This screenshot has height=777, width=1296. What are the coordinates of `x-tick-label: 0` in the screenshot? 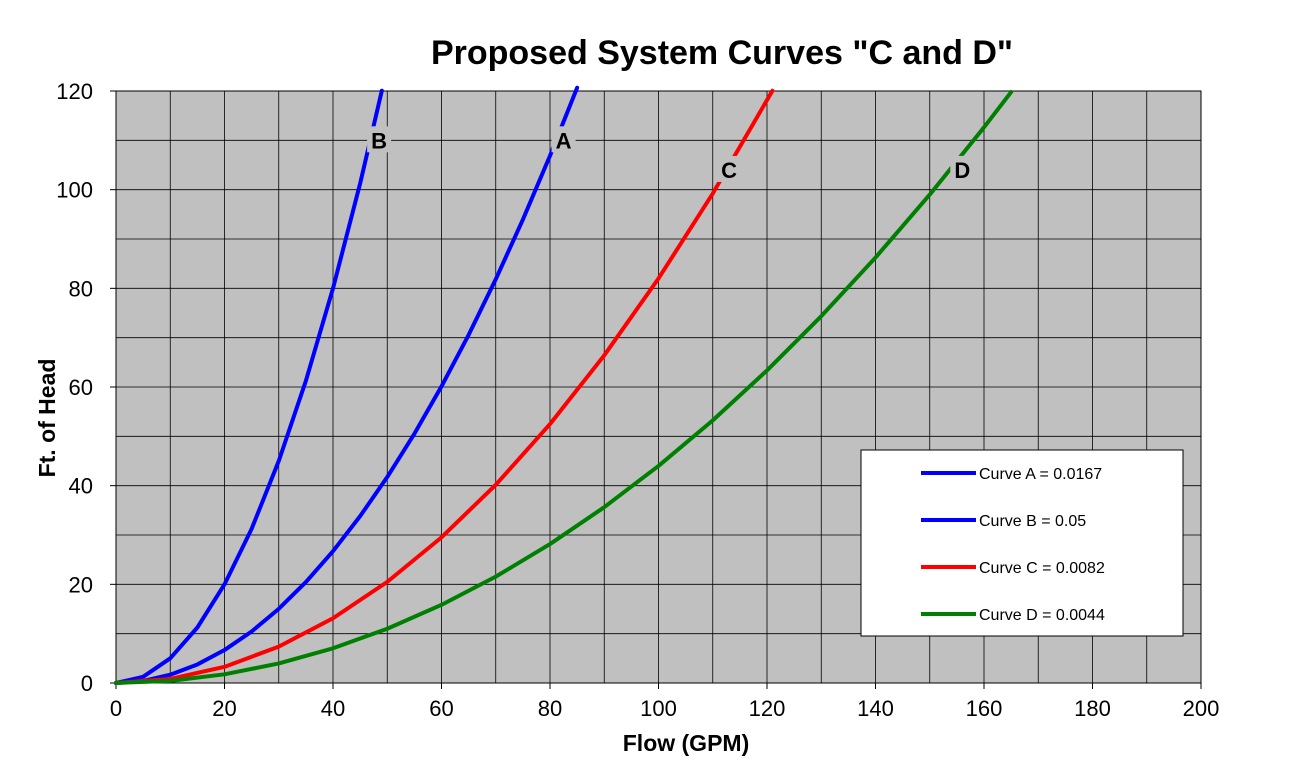 It's located at (116, 708).